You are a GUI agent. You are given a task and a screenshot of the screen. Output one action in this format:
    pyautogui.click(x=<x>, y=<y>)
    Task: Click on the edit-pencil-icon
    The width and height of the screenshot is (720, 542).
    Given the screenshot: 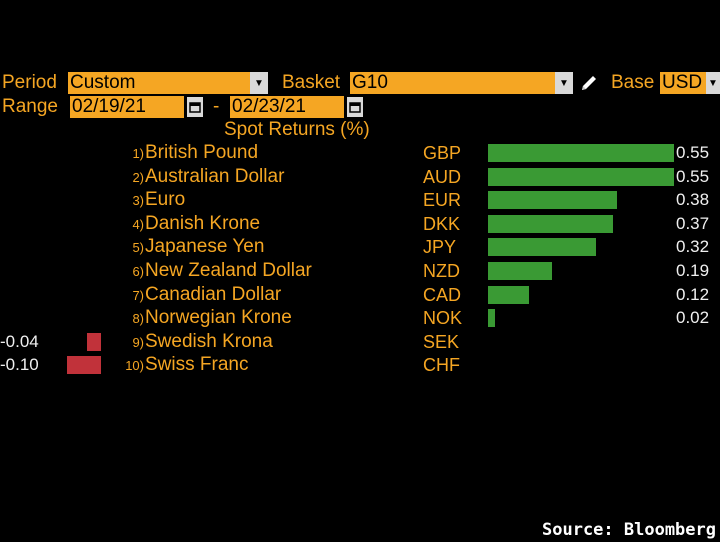 What is the action you would take?
    pyautogui.click(x=589, y=83)
    